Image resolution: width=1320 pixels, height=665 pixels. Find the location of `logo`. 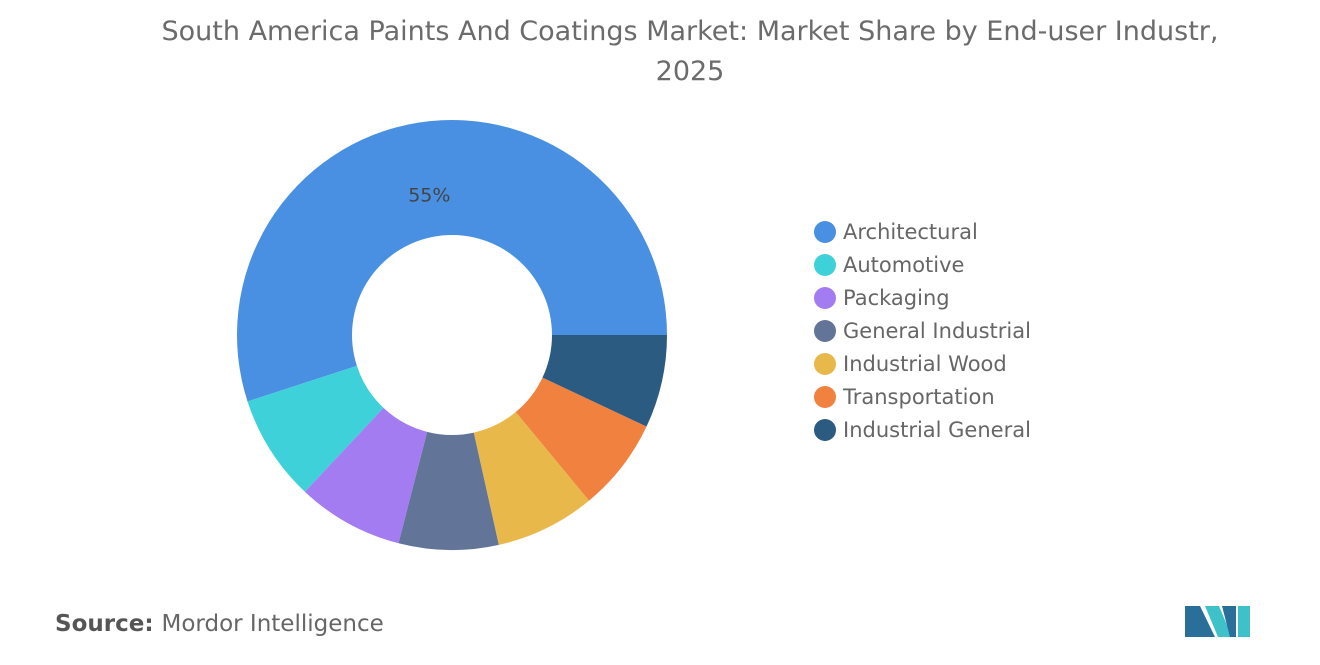

logo is located at coordinates (1217, 621).